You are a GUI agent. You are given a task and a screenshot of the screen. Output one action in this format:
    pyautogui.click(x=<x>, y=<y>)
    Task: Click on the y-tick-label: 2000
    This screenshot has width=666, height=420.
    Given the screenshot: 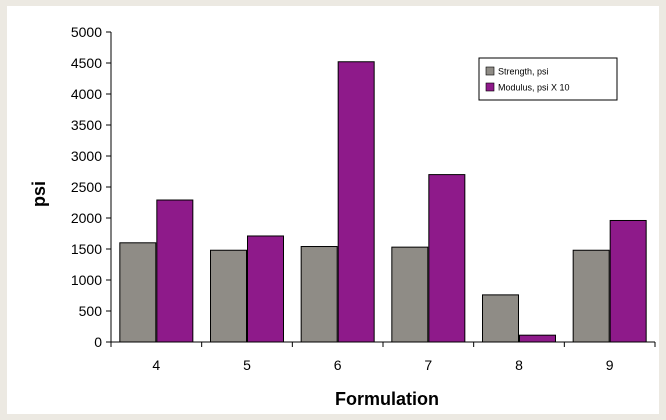 What is the action you would take?
    pyautogui.click(x=86, y=218)
    